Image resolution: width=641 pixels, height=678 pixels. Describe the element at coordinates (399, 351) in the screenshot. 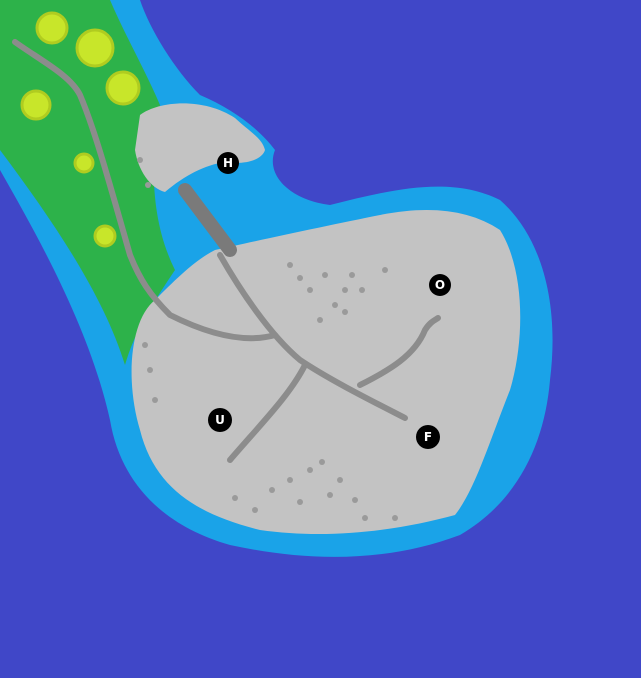

I see `path-north-east` at that location.